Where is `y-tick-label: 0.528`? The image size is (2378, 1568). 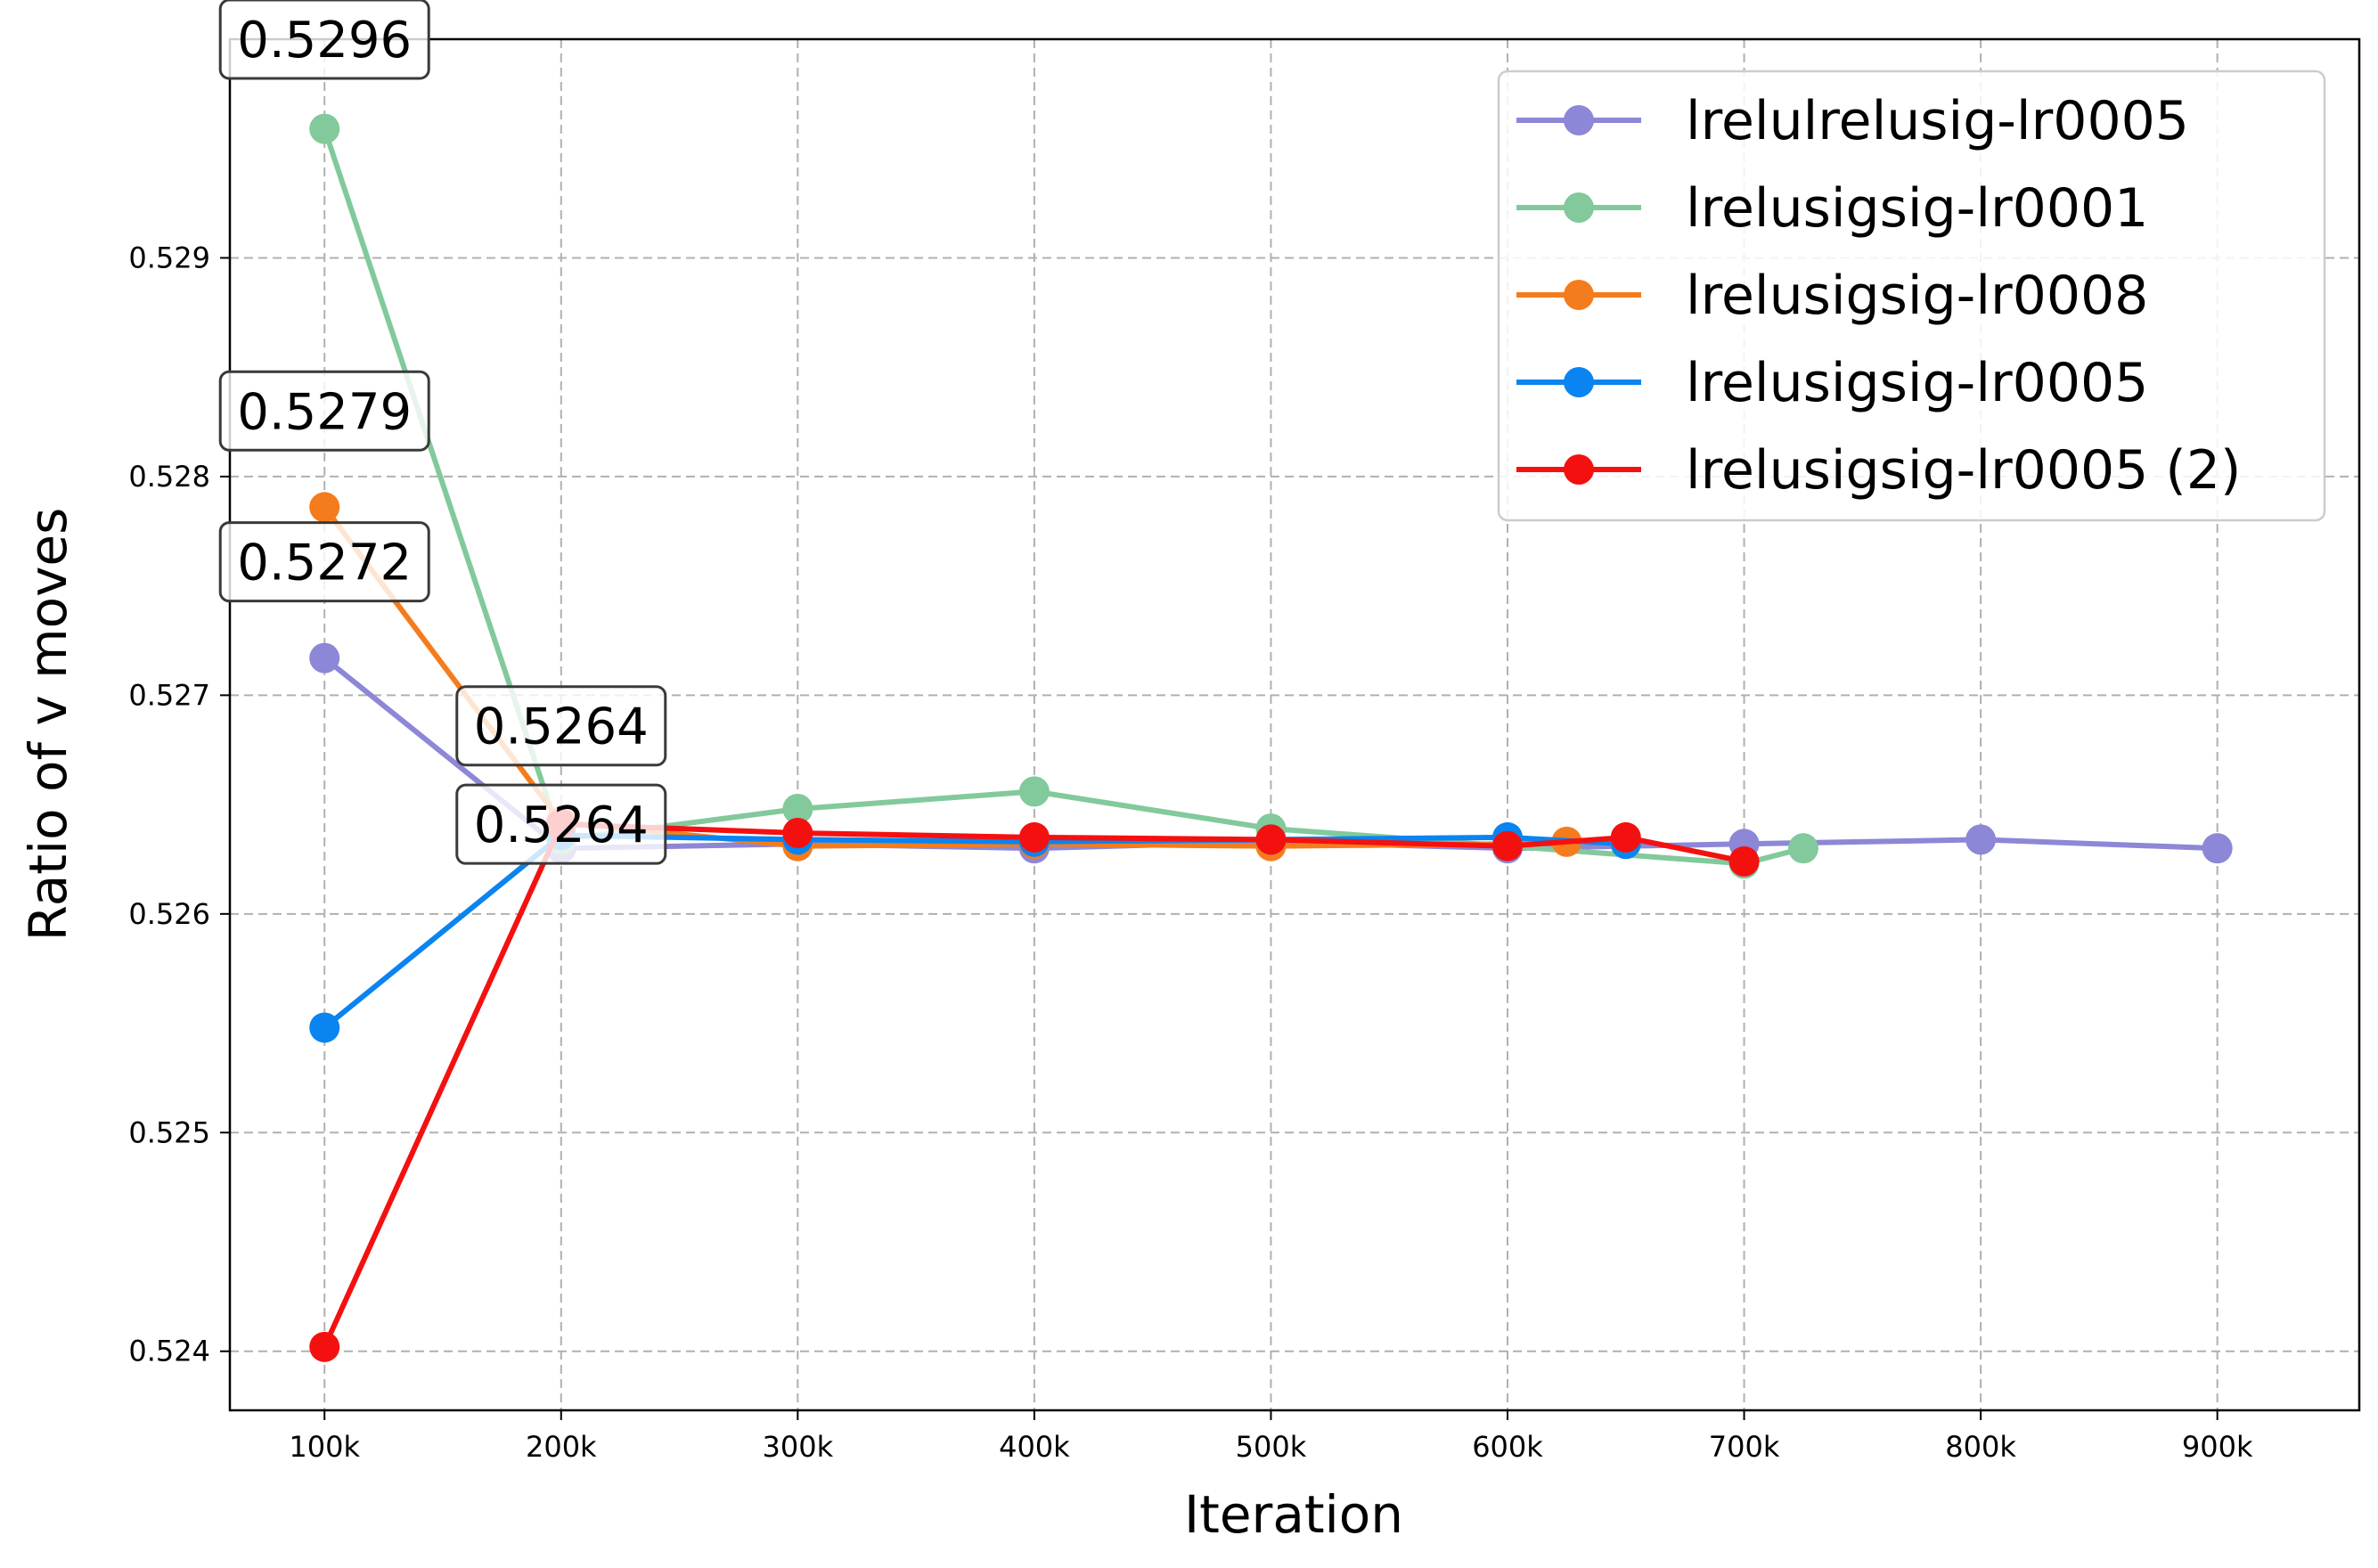 y-tick-label: 0.528 is located at coordinates (169, 477).